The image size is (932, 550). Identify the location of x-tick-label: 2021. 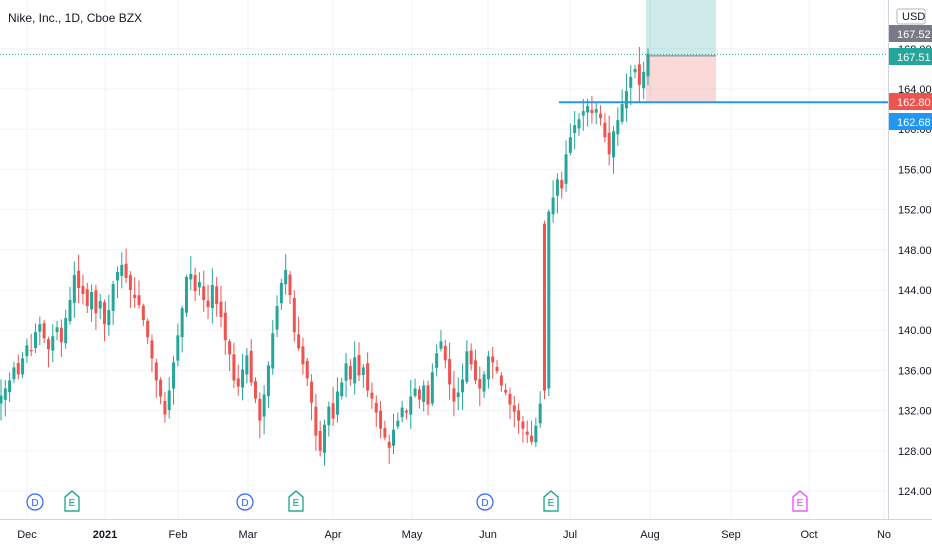
(105, 535).